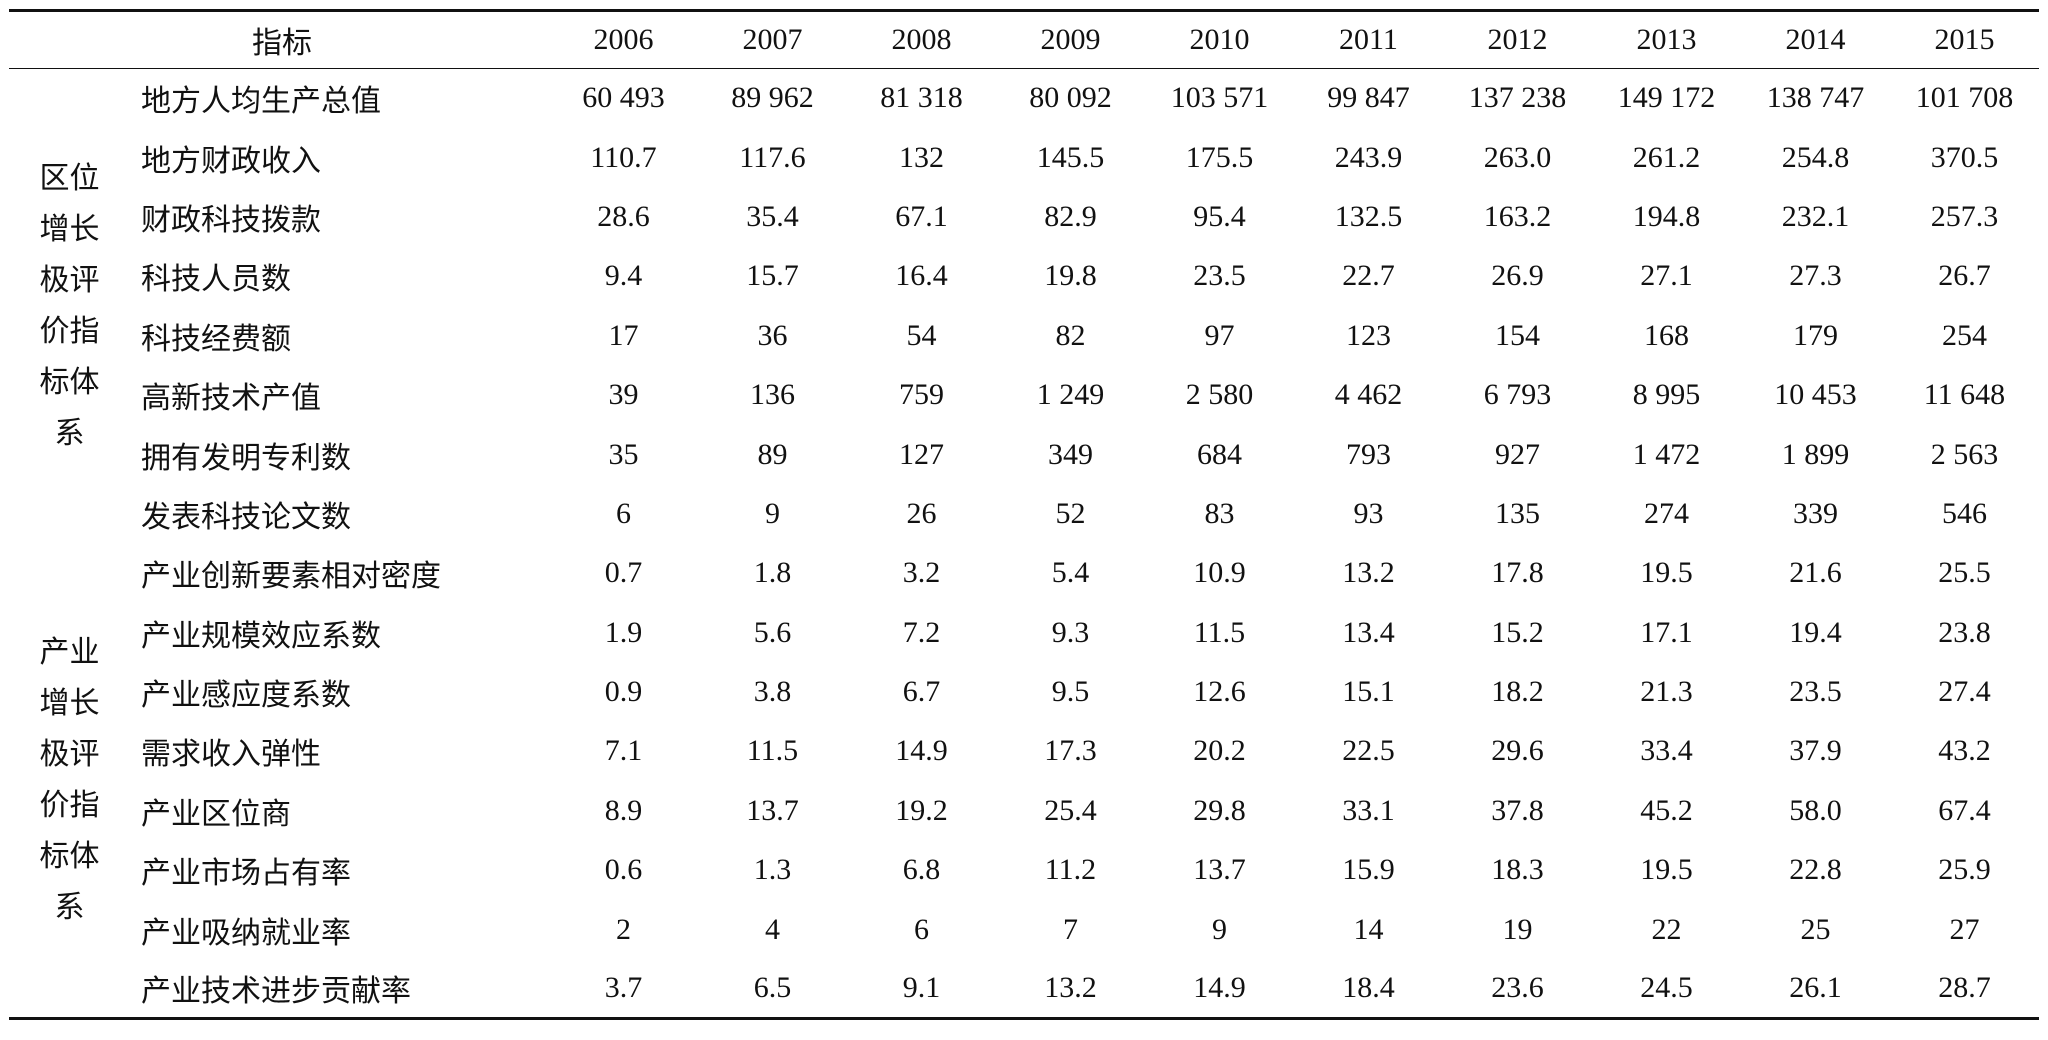  I want to click on value-cell: 80 092, so click(1070, 98).